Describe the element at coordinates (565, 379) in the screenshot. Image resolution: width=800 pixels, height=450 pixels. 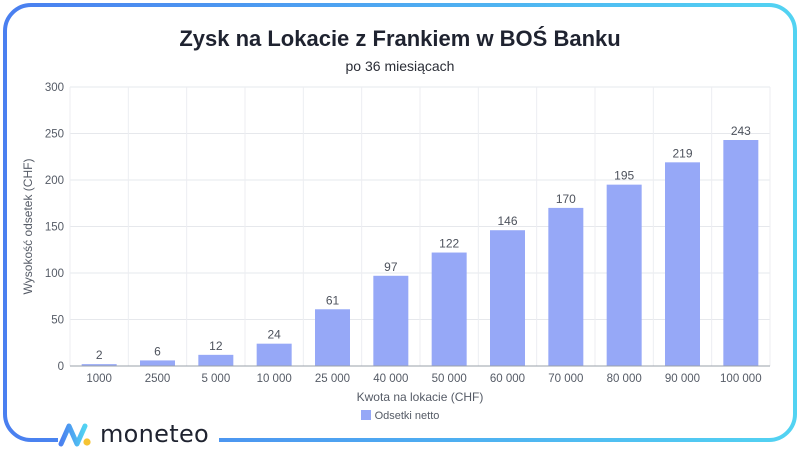
I see `x-tick-label: 70 000` at that location.